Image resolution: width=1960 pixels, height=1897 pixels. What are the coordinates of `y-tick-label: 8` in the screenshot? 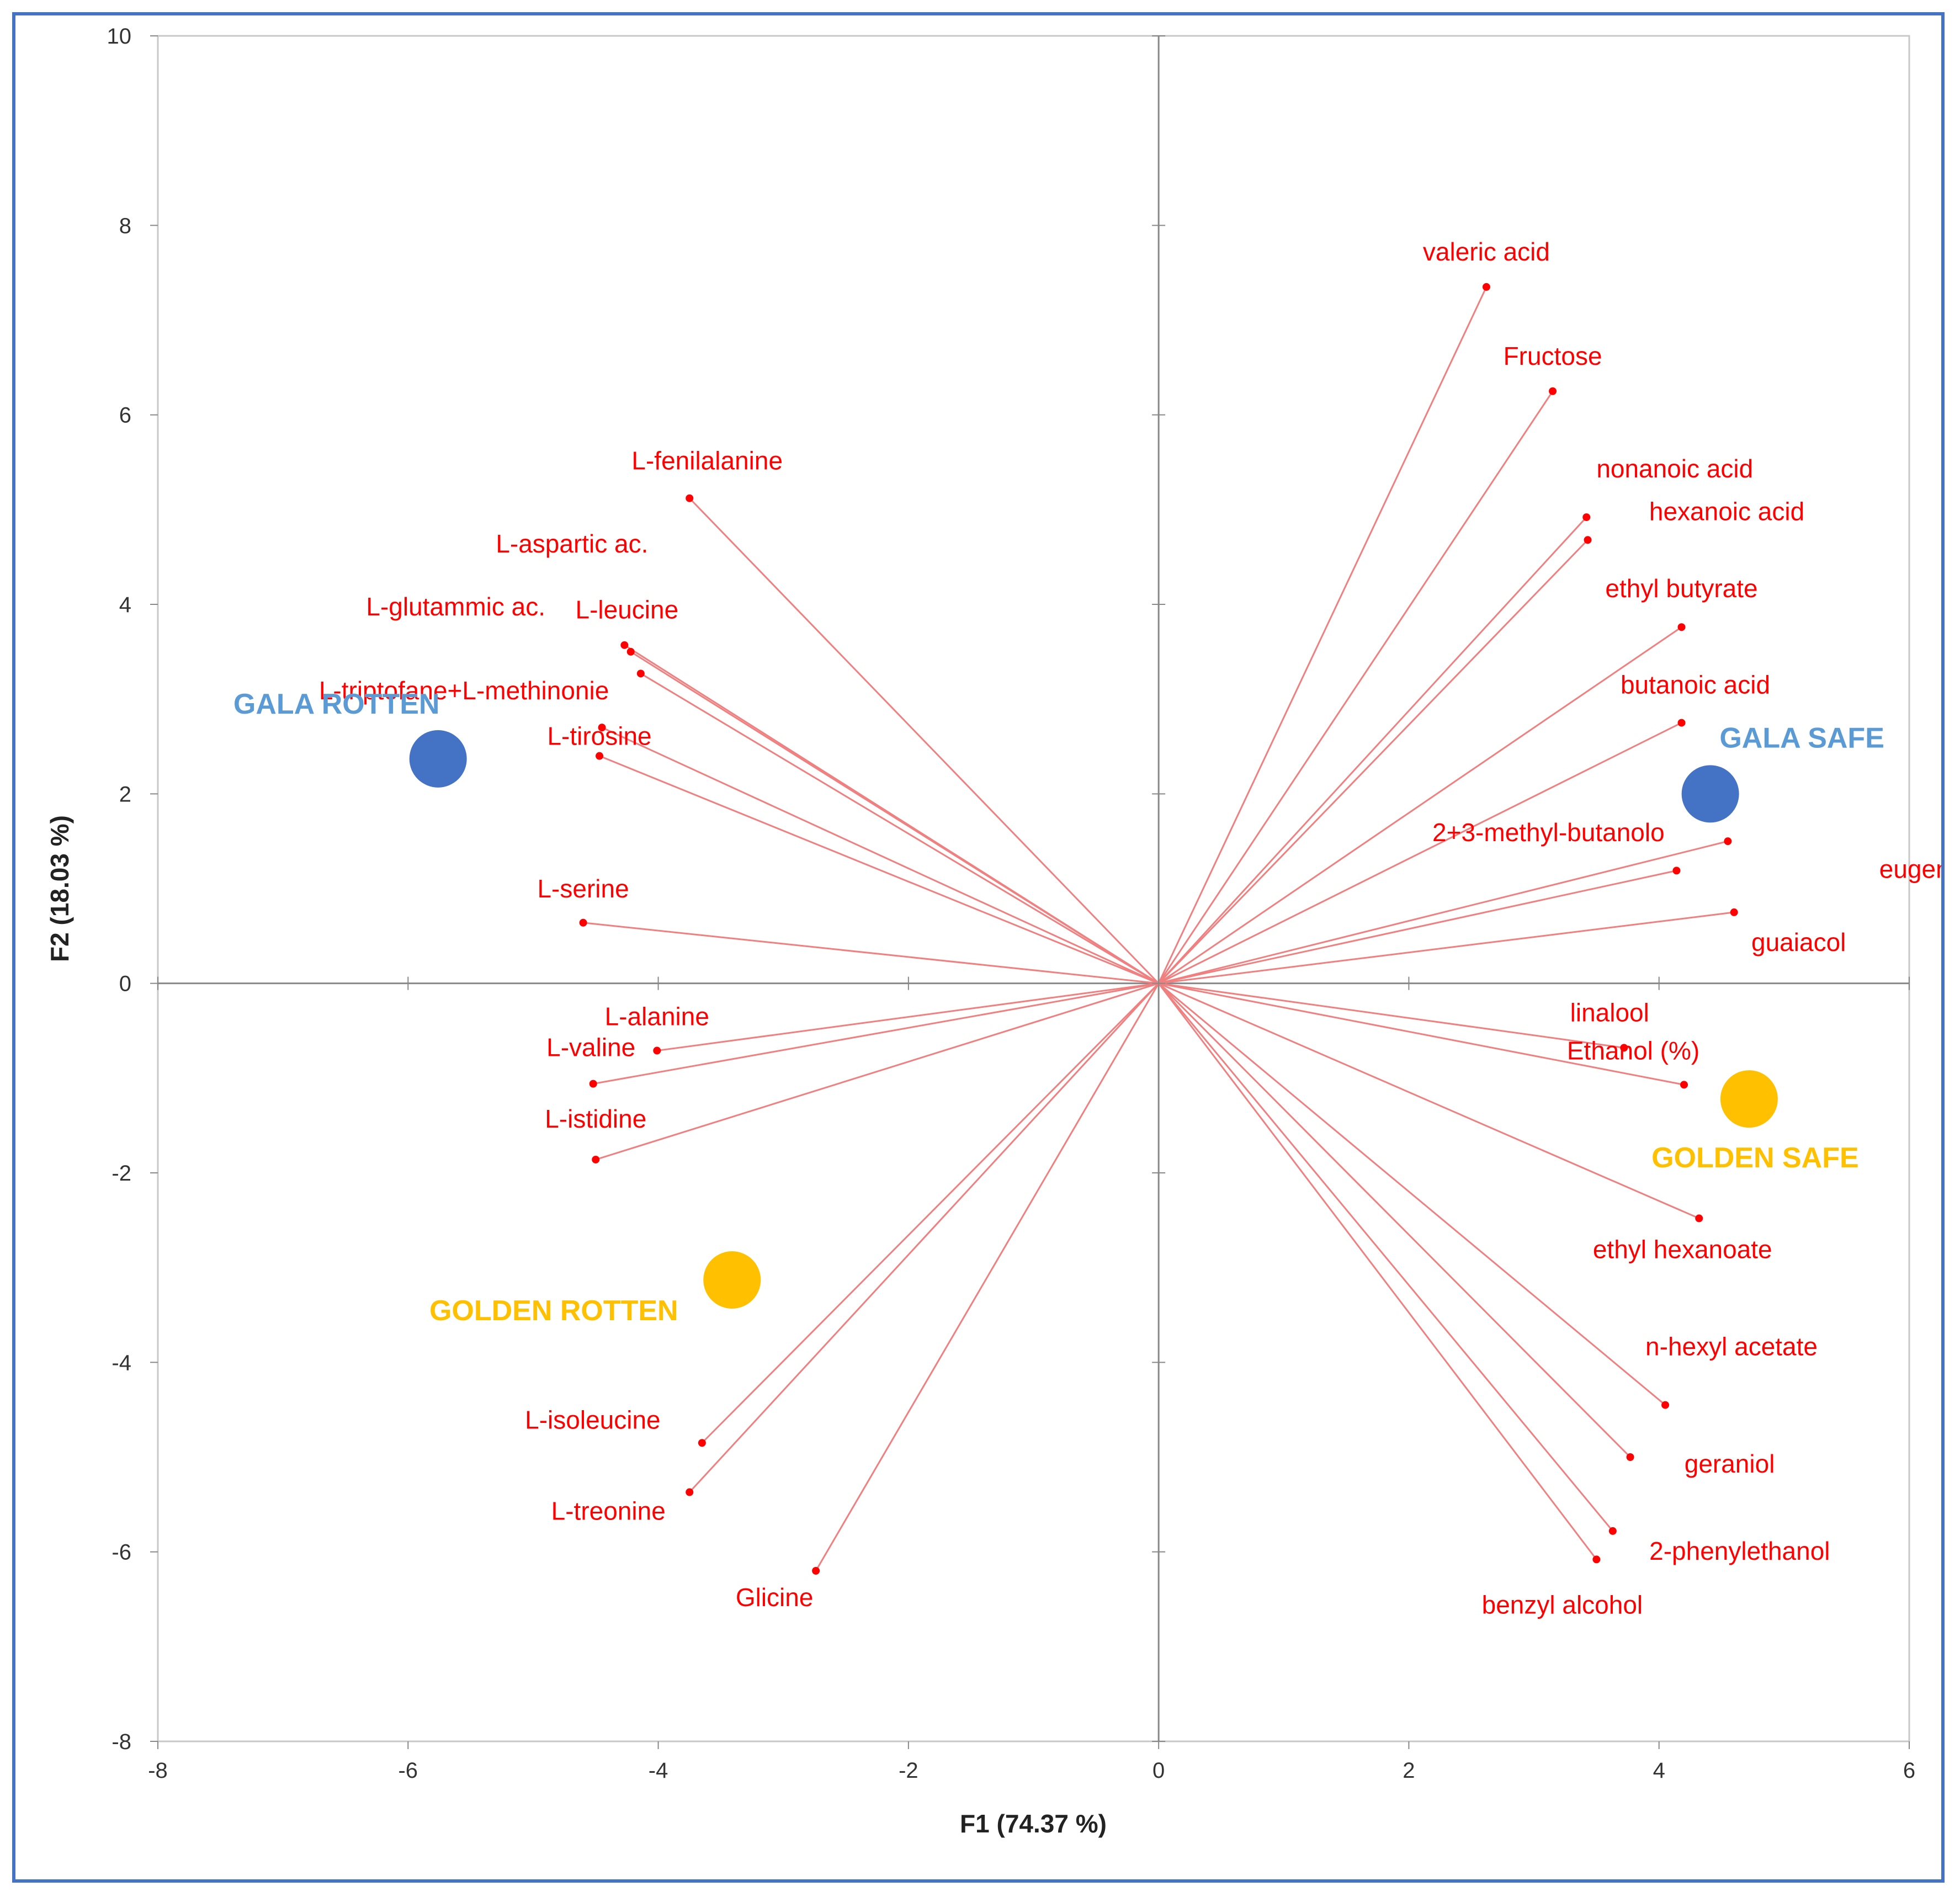 It's located at (125, 226).